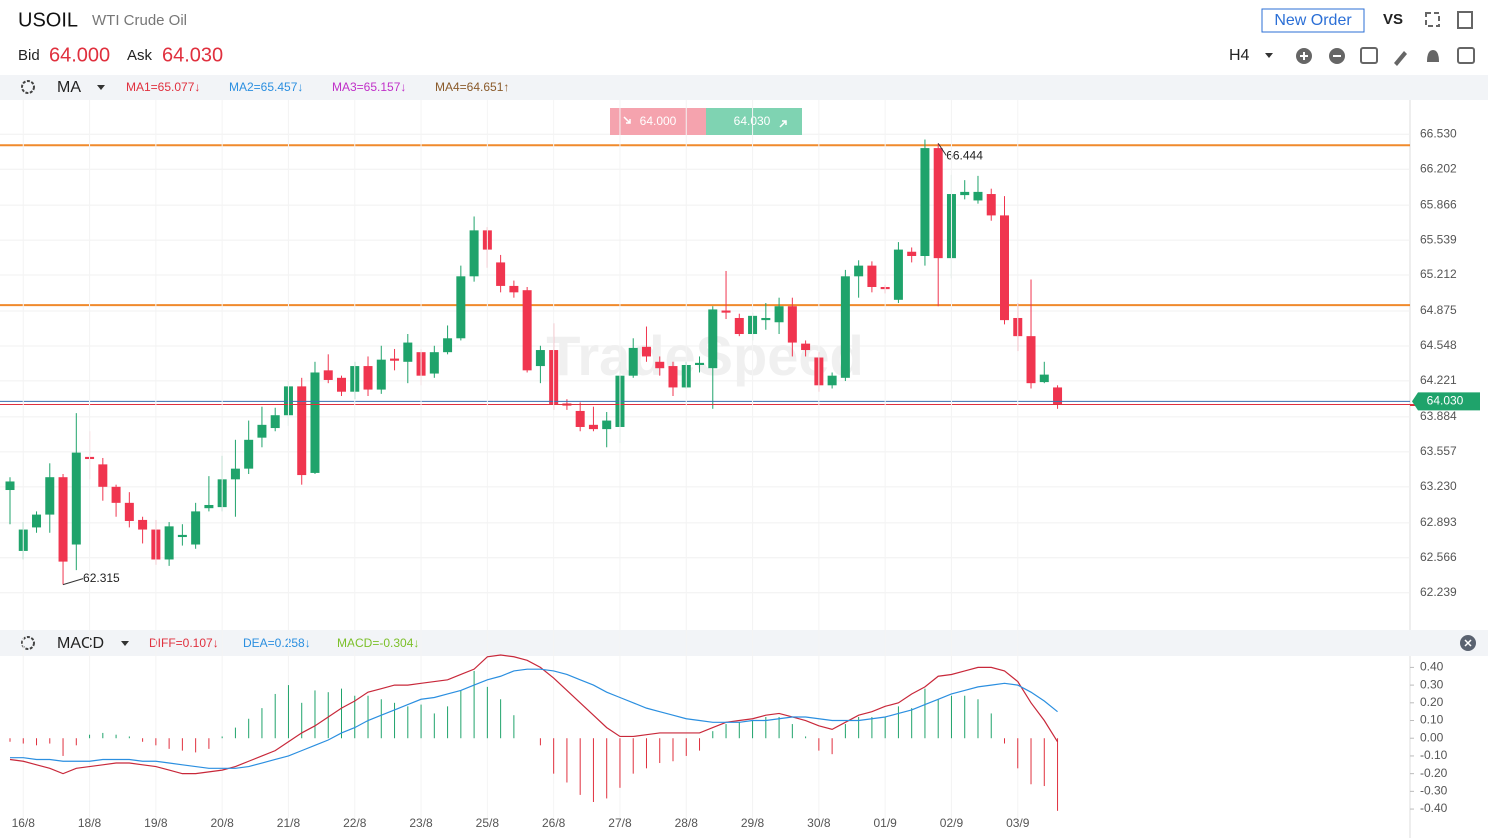 The height and width of the screenshot is (838, 1488). I want to click on indicator-value: DEA=0.258↓, so click(277, 643).